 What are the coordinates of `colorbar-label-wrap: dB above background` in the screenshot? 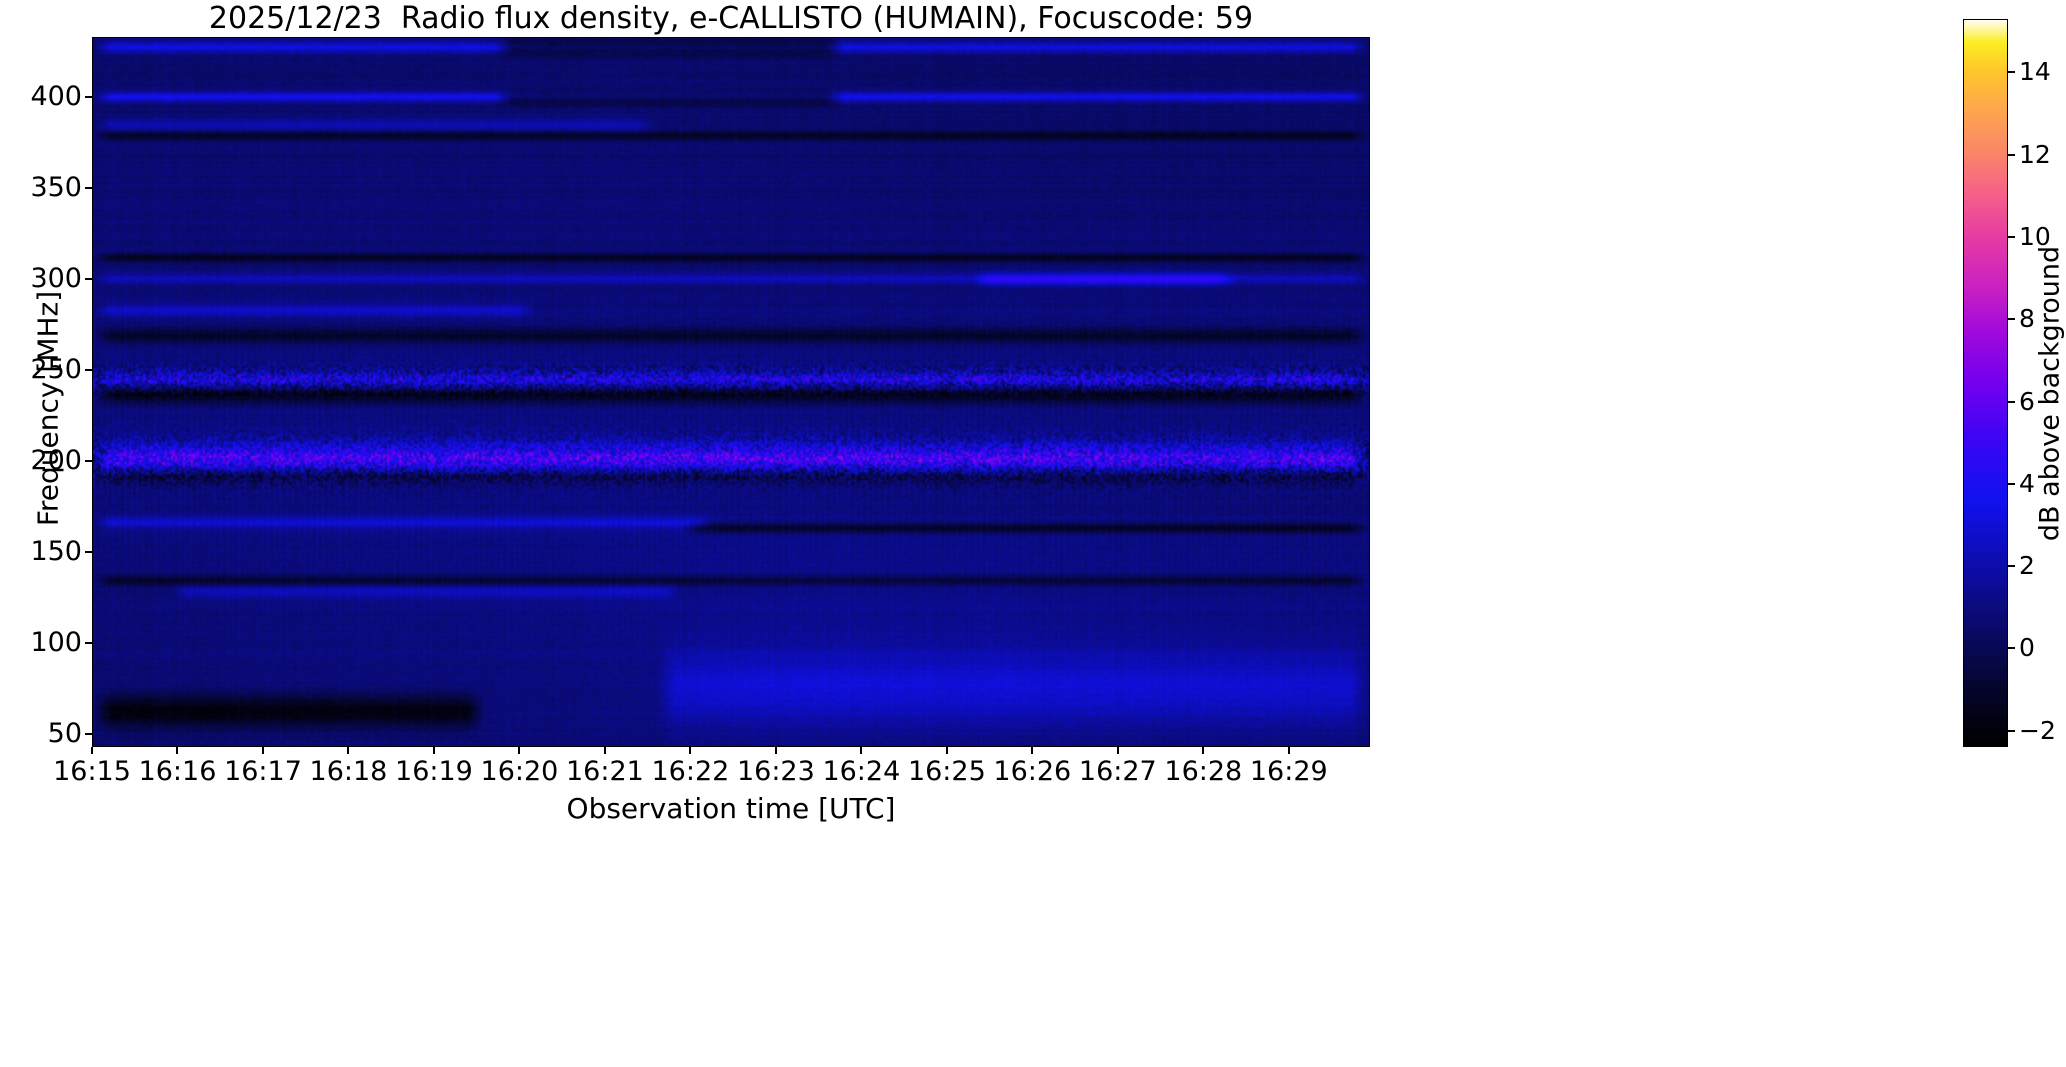 It's located at (2050, 390).